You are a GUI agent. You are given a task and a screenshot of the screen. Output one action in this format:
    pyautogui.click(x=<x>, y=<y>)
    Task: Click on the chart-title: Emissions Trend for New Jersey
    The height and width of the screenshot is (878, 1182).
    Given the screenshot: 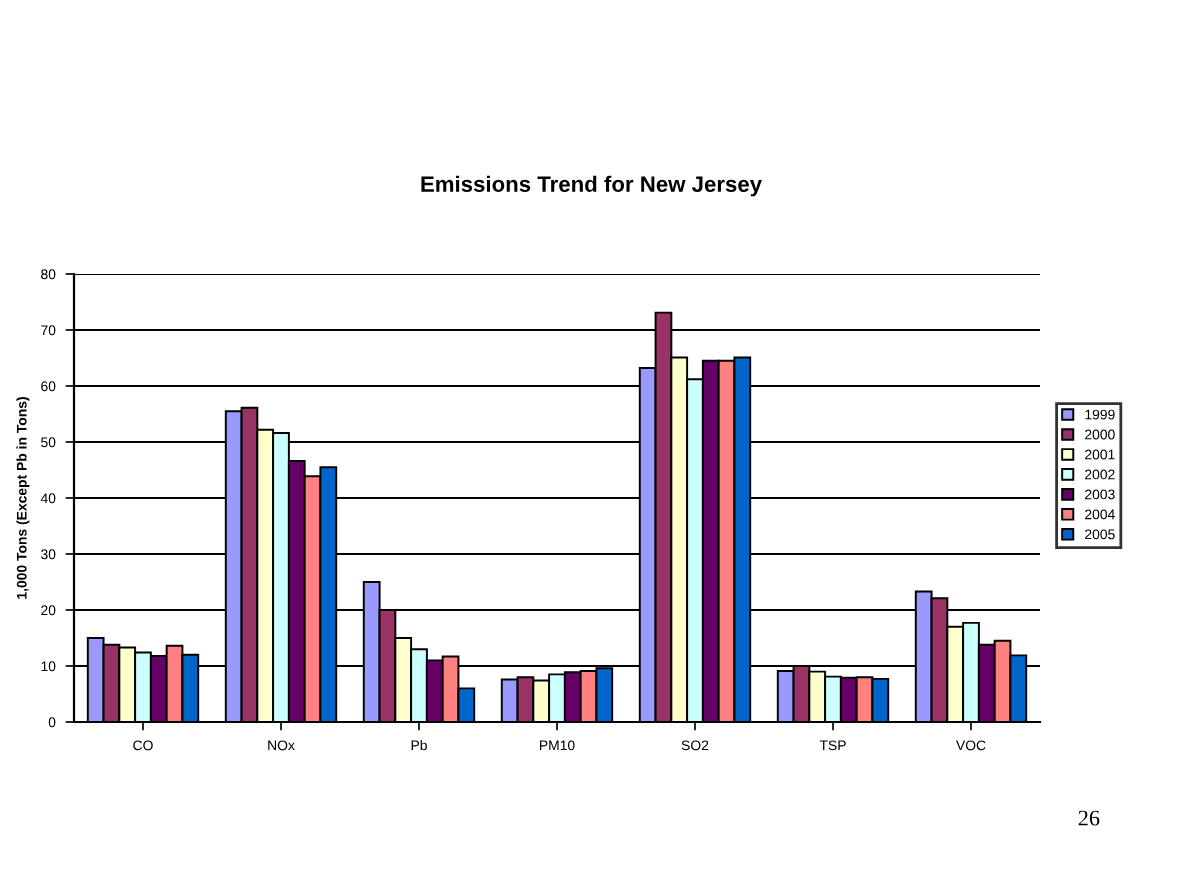 What is the action you would take?
    pyautogui.click(x=591, y=186)
    